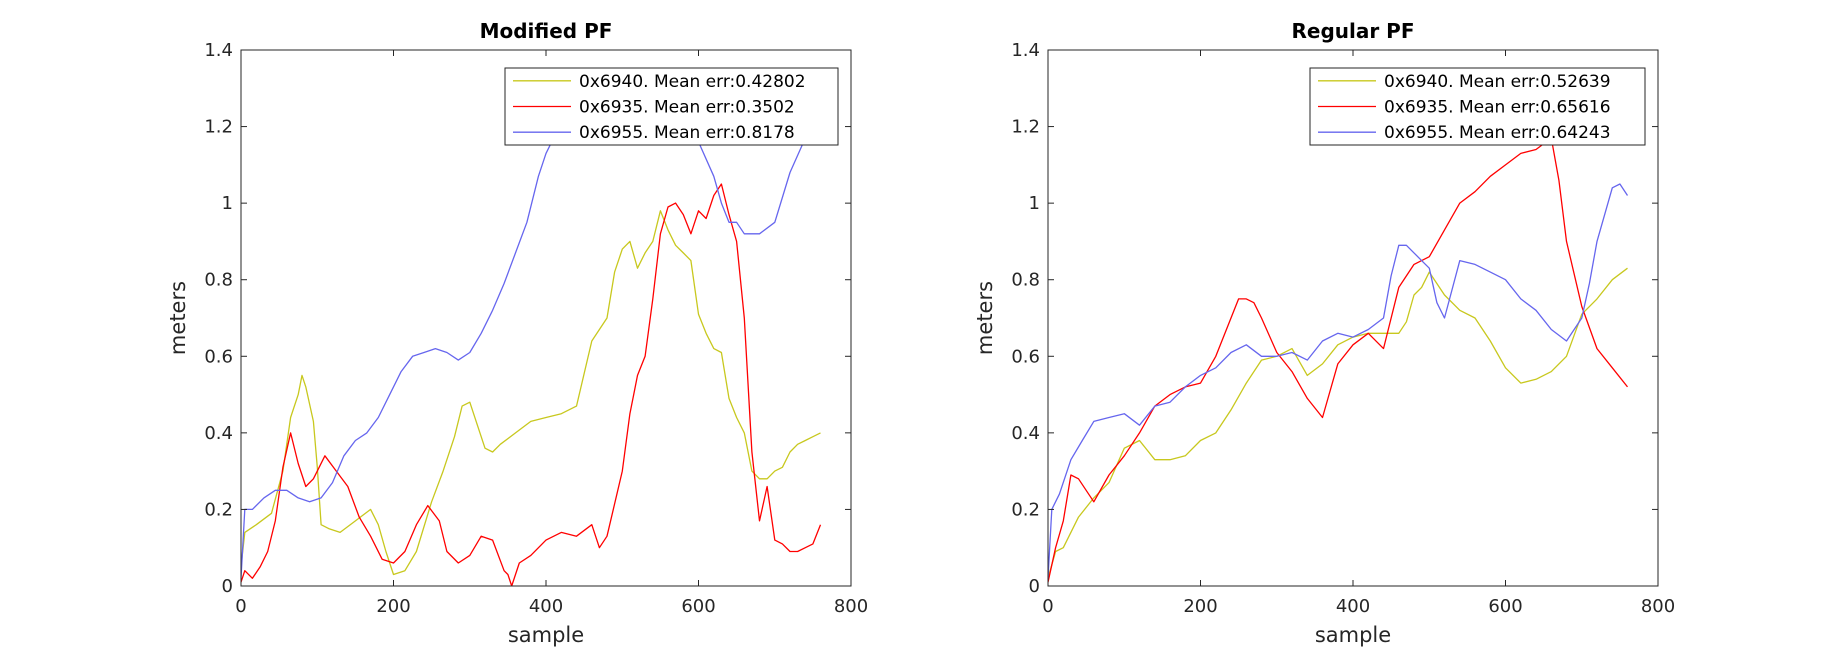 This screenshot has width=1828, height=660. Describe the element at coordinates (546, 31) in the screenshot. I see `chart-title: Modified PF` at that location.